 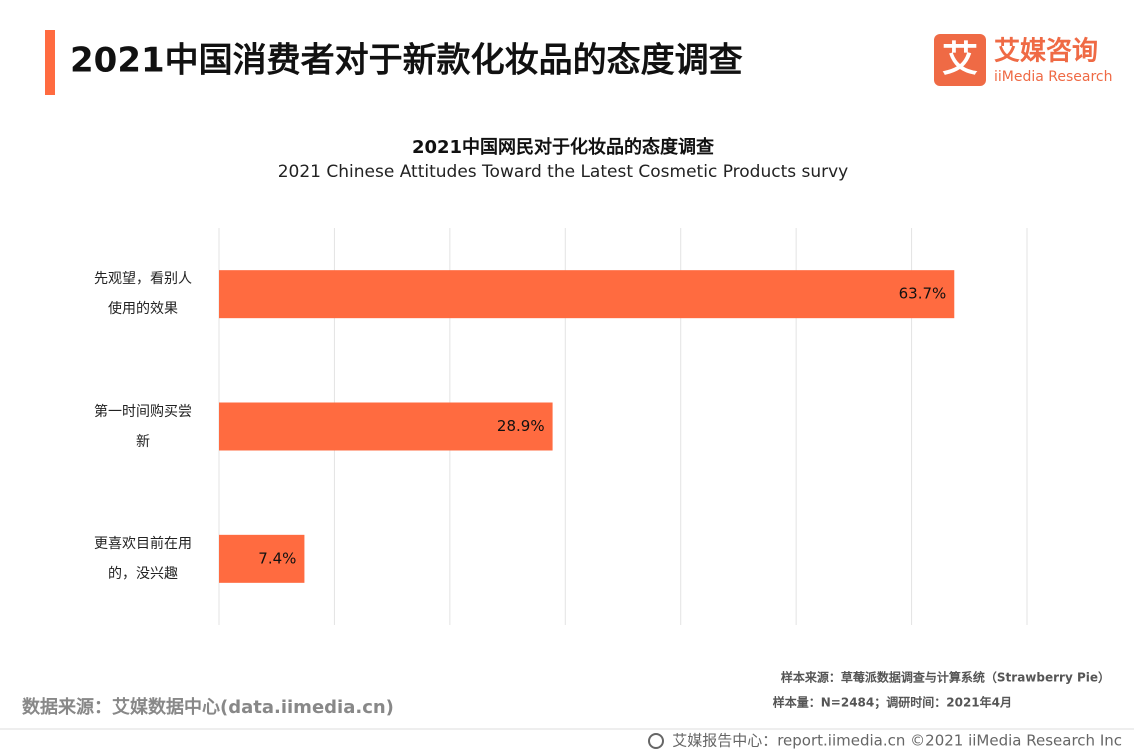 I want to click on sample-source: 样本来源：草莓派数据调查与计算系统（Strawberry Pie）, so click(x=945, y=677).